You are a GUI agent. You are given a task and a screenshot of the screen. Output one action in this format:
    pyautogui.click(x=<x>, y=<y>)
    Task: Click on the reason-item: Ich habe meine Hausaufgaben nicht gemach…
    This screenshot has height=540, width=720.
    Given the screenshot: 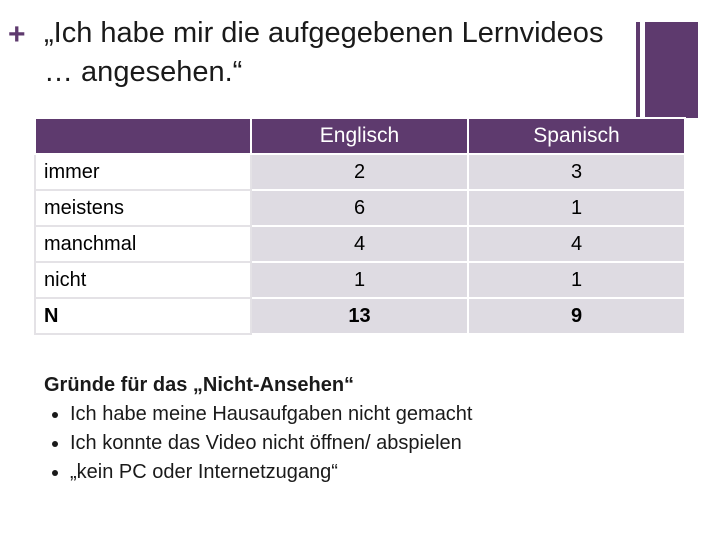 What is the action you would take?
    pyautogui.click(x=271, y=414)
    